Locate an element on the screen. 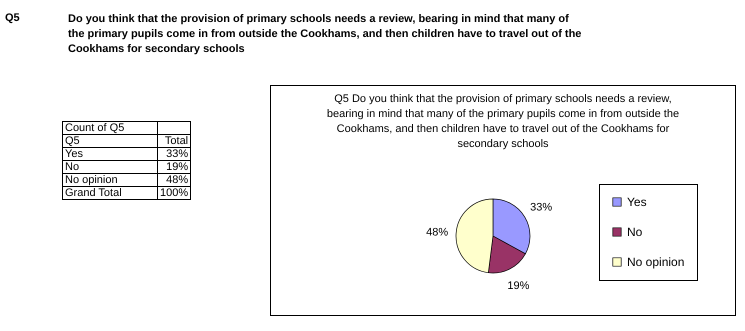  legend-label: No opinion is located at coordinates (655, 262).